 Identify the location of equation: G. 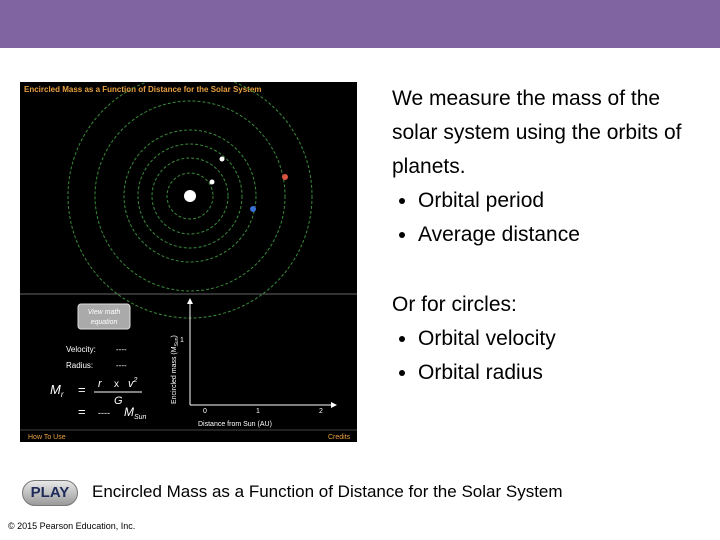
(118, 401).